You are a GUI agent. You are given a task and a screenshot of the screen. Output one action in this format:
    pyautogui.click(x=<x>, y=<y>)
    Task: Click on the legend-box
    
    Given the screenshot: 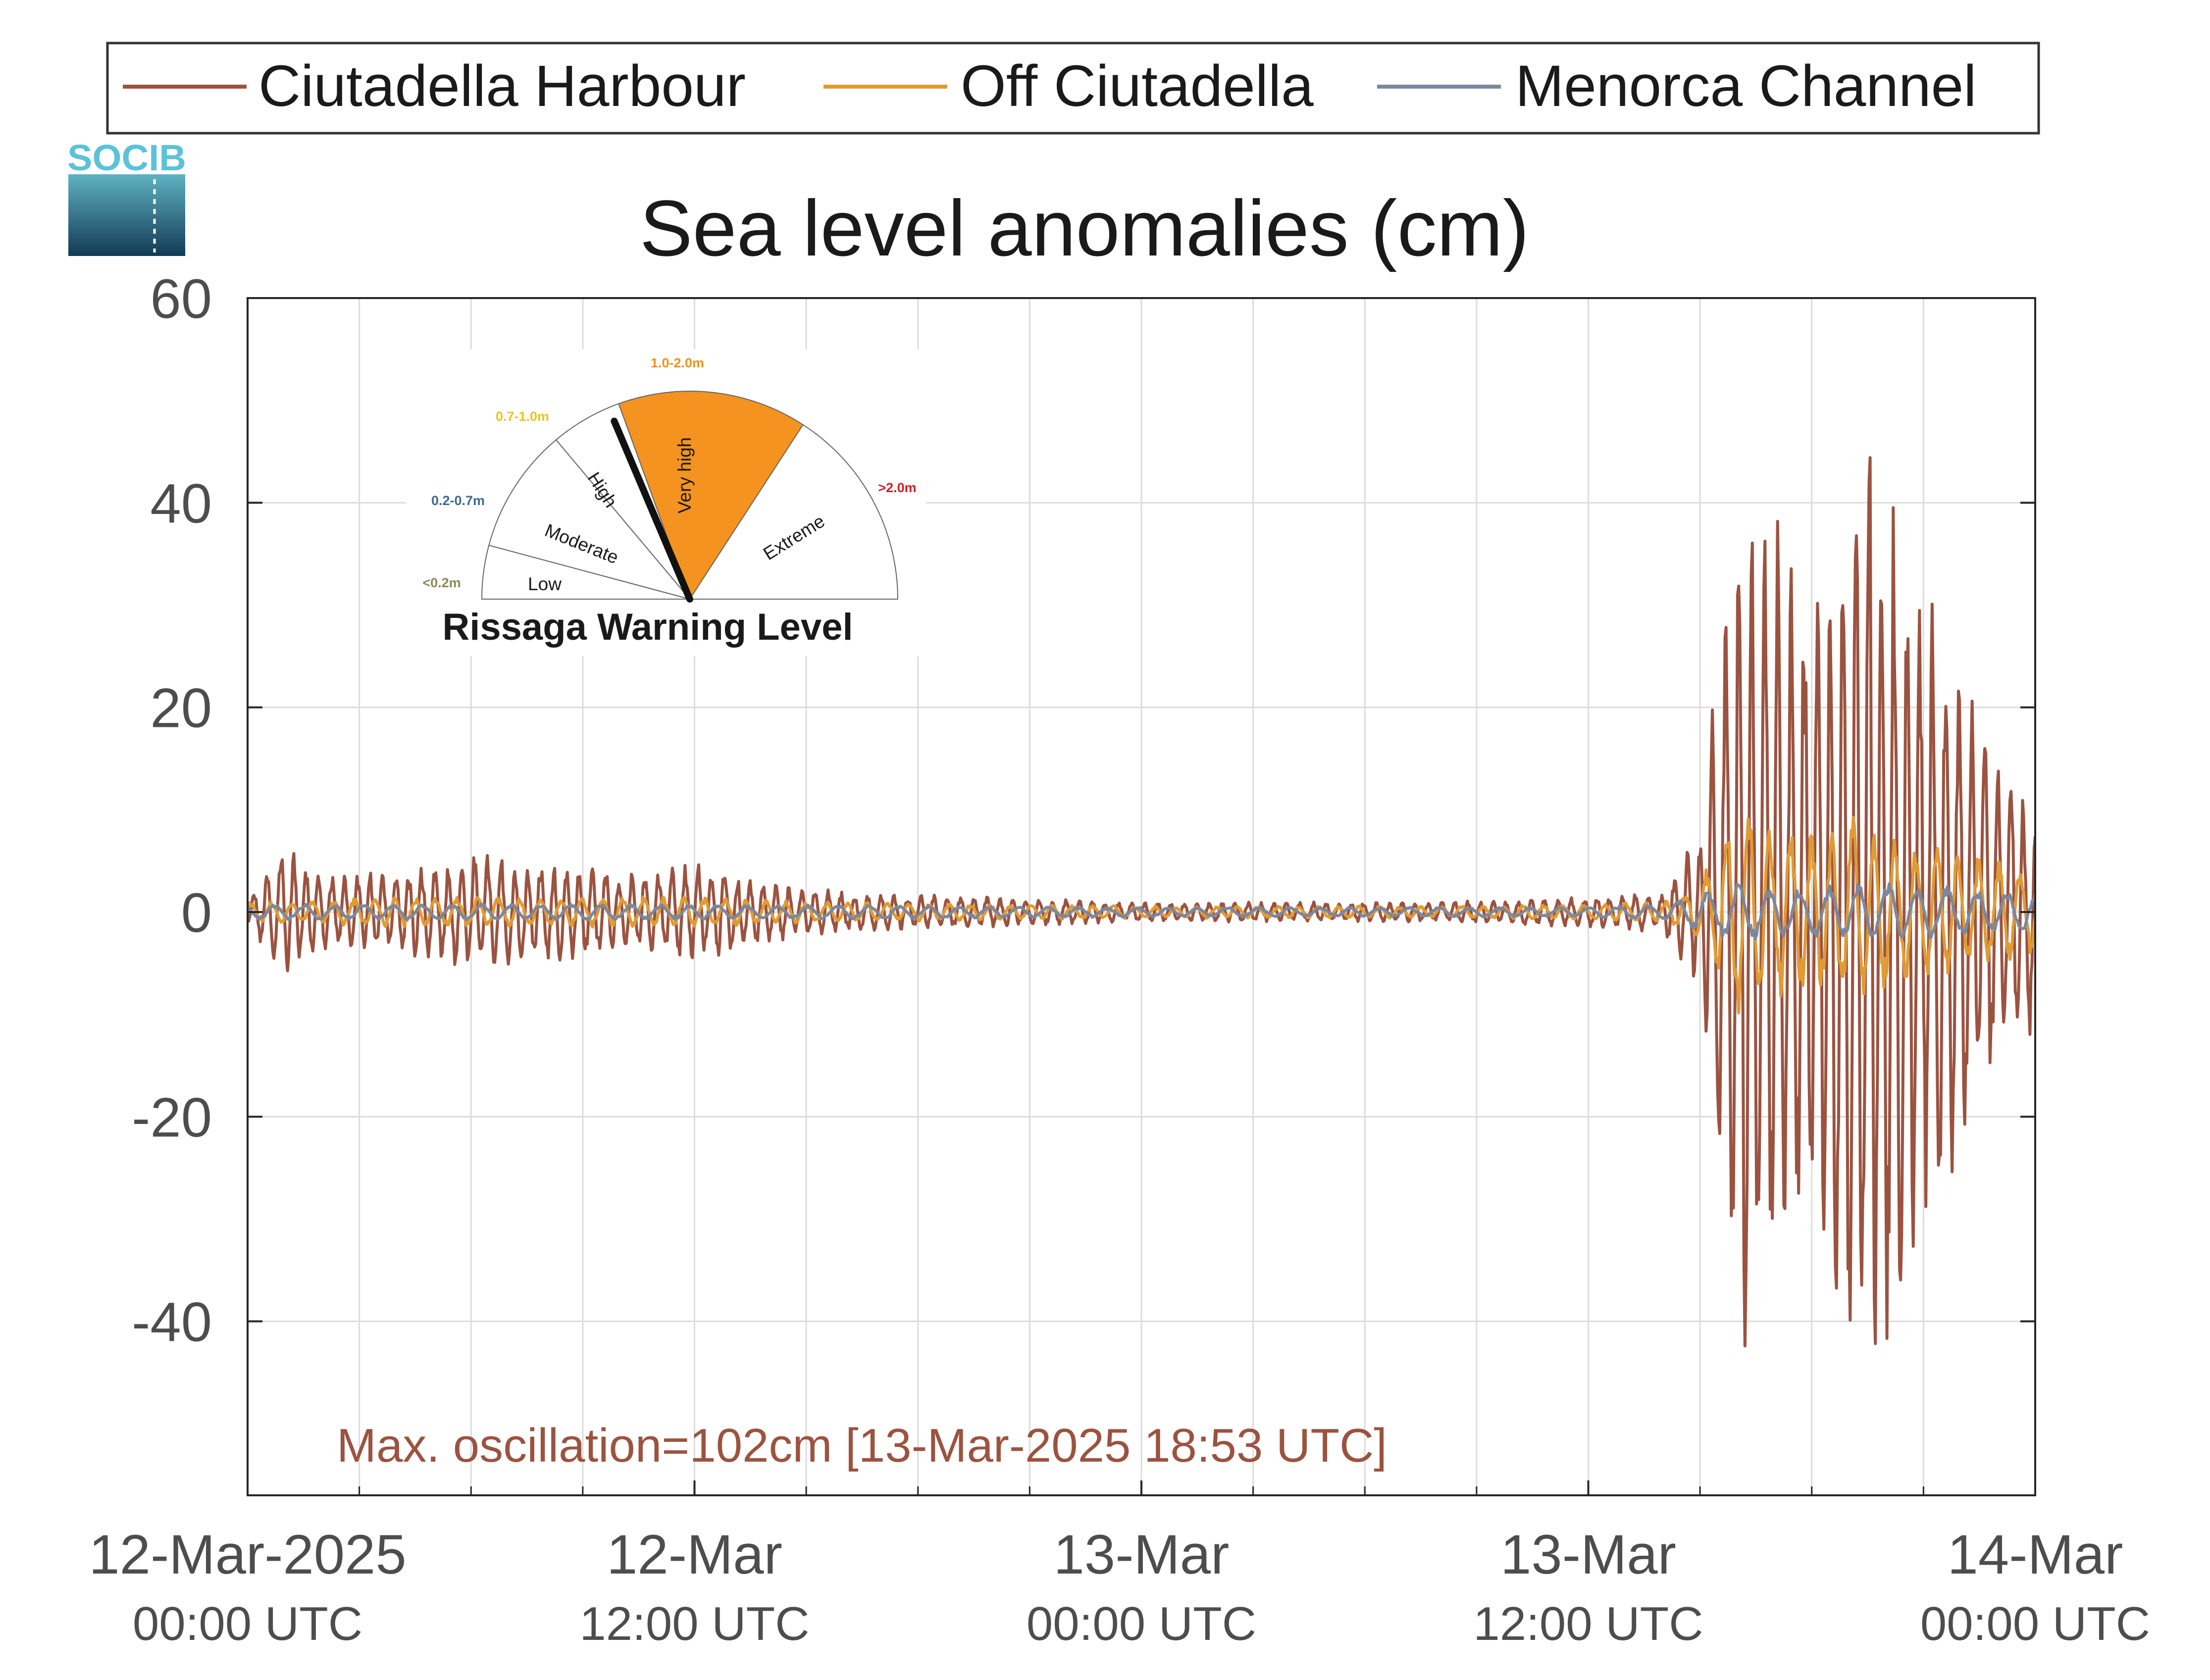 What is the action you would take?
    pyautogui.click(x=1073, y=89)
    